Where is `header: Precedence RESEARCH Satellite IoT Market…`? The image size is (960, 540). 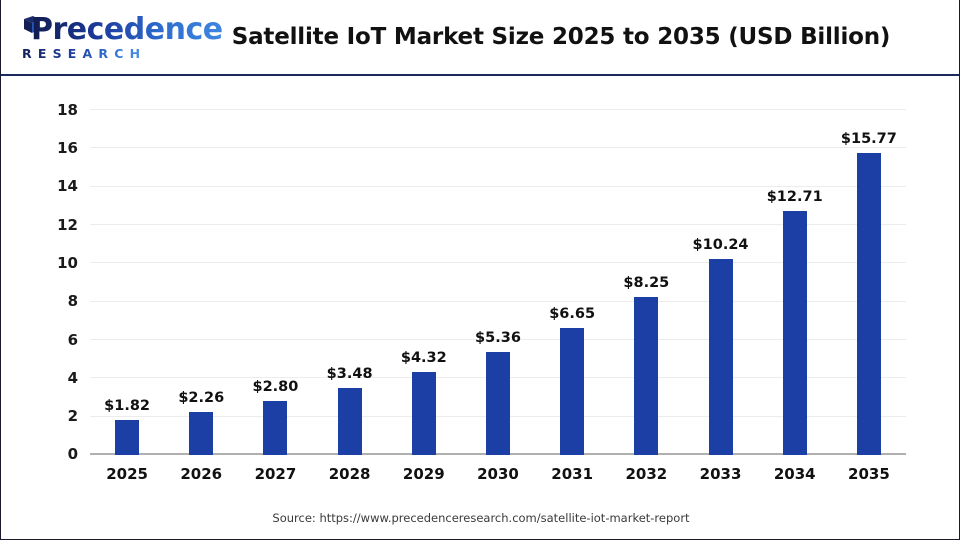 header: Precedence RESEARCH Satellite IoT Market… is located at coordinates (480, 38).